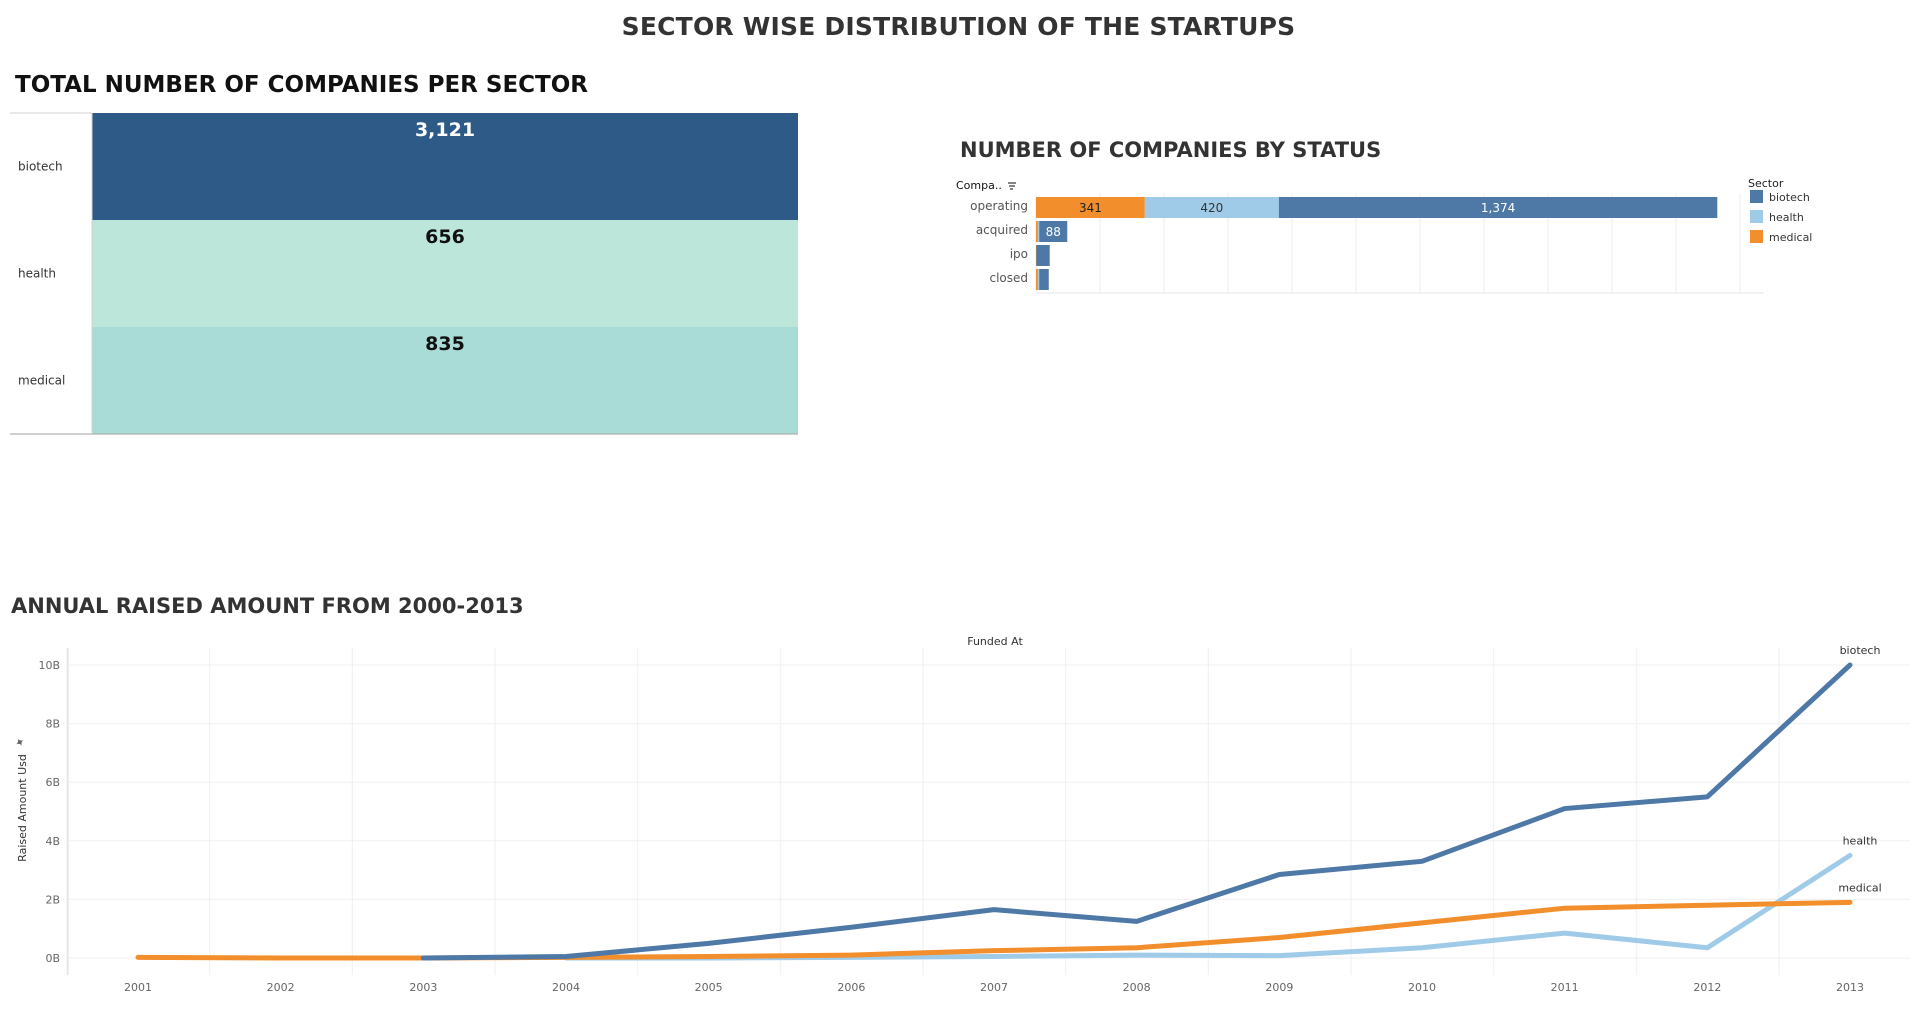 Image resolution: width=1917 pixels, height=1022 pixels. What do you see at coordinates (1756, 236) in the screenshot?
I see `legend-swatch-medical` at bounding box center [1756, 236].